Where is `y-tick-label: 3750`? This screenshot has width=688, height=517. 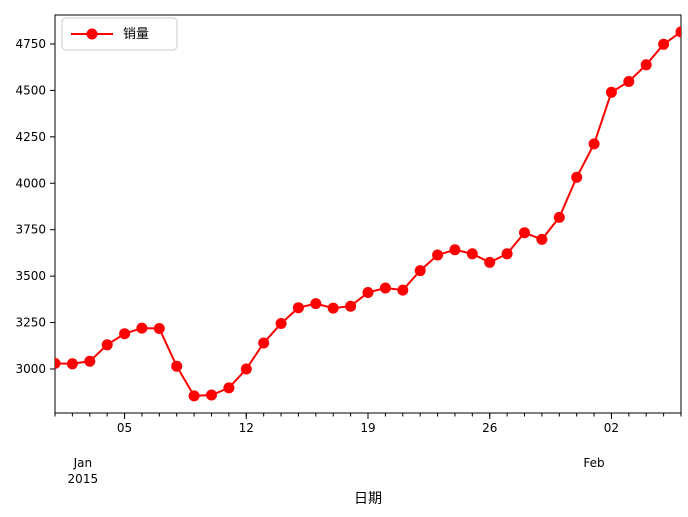 y-tick-label: 3750 is located at coordinates (30, 230).